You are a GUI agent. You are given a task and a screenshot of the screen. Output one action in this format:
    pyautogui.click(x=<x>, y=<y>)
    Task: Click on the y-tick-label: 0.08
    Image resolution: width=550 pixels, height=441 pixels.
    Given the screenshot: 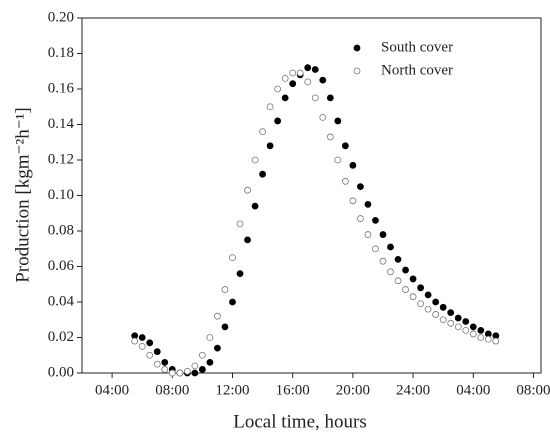 What is the action you would take?
    pyautogui.click(x=61, y=230)
    